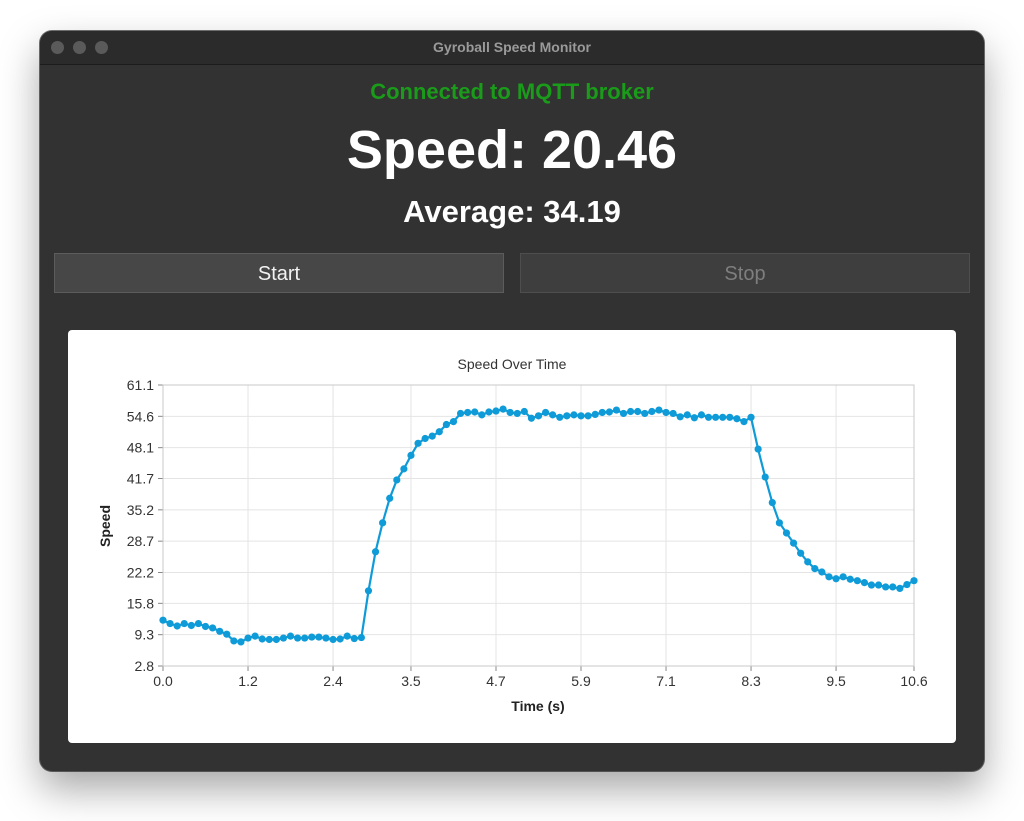 The image size is (1024, 821). I want to click on y-tick-label: 48.1, so click(140, 448).